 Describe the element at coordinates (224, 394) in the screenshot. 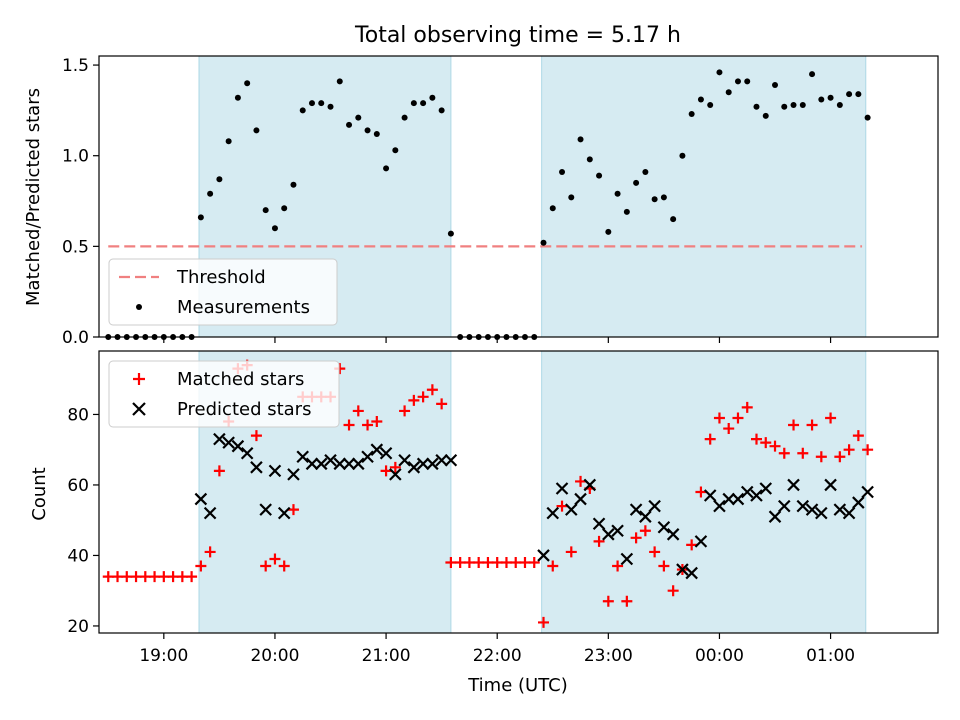

I see `legend-box` at that location.